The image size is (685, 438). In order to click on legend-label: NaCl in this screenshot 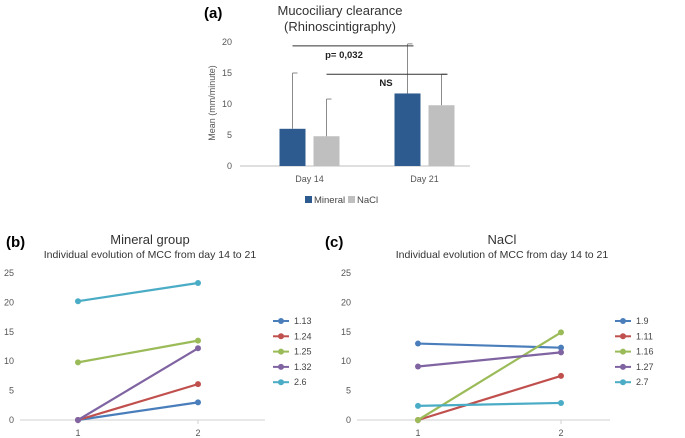, I will do `click(367, 200)`.